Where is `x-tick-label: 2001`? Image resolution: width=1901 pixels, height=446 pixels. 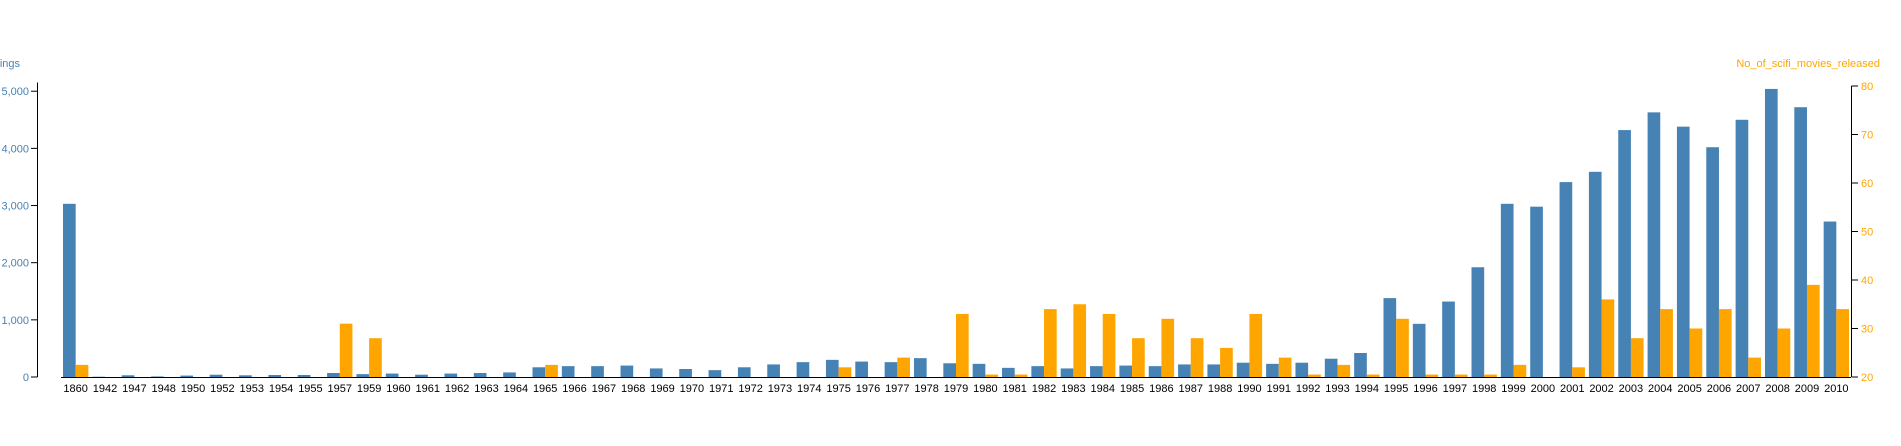
x-tick-label: 2001 is located at coordinates (1572, 389).